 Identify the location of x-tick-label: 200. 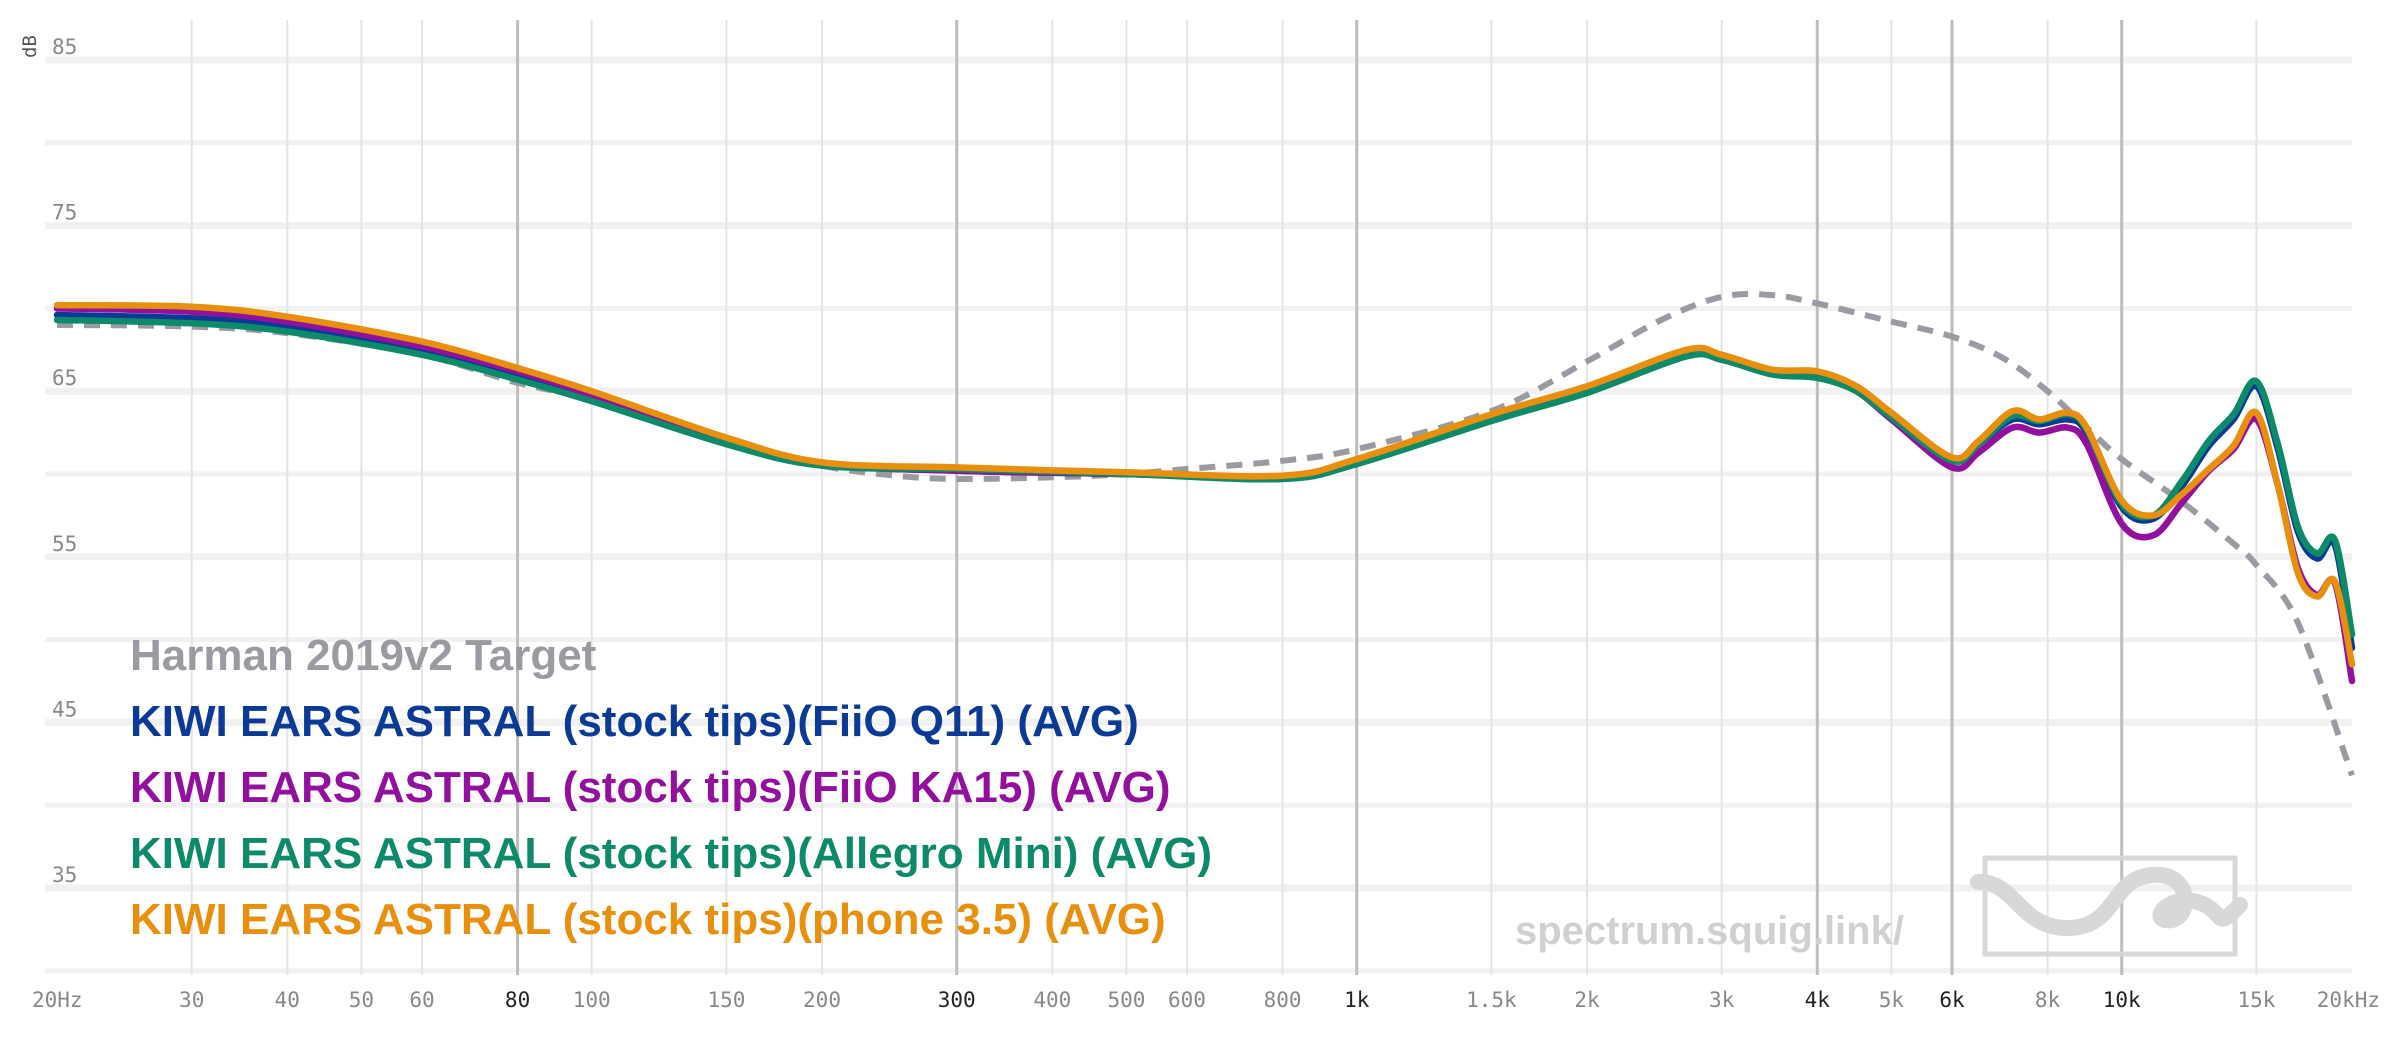
(822, 1000).